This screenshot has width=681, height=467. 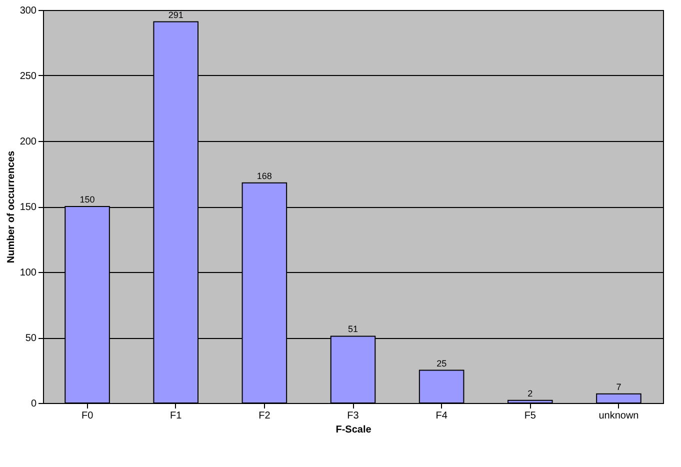 What do you see at coordinates (87, 199) in the screenshot?
I see `data-label: 150` at bounding box center [87, 199].